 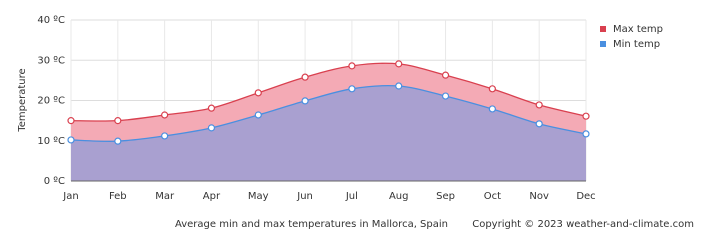 What do you see at coordinates (212, 196) in the screenshot?
I see `x-tick-label: Apr` at bounding box center [212, 196].